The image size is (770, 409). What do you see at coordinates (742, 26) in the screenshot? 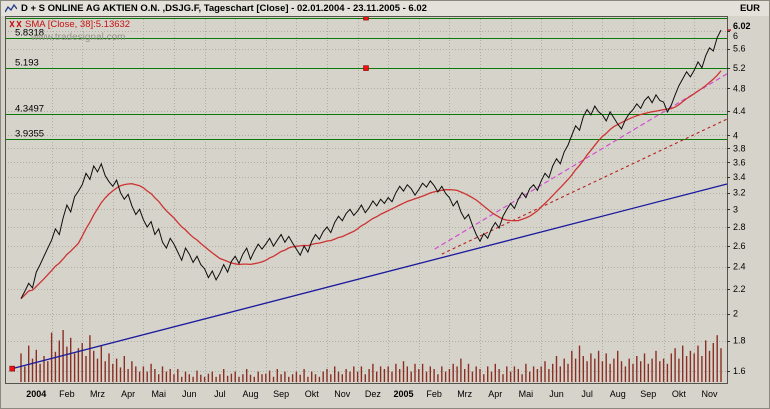
I see `current-price-label: 6.02` at bounding box center [742, 26].